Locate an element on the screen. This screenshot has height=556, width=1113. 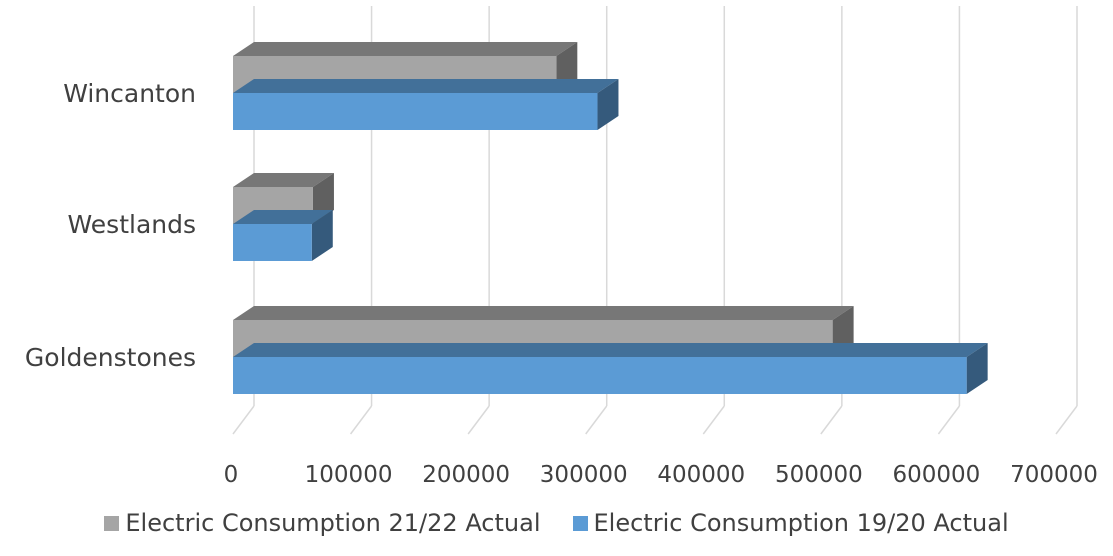
x-tick-label: 300000 is located at coordinates (584, 475).